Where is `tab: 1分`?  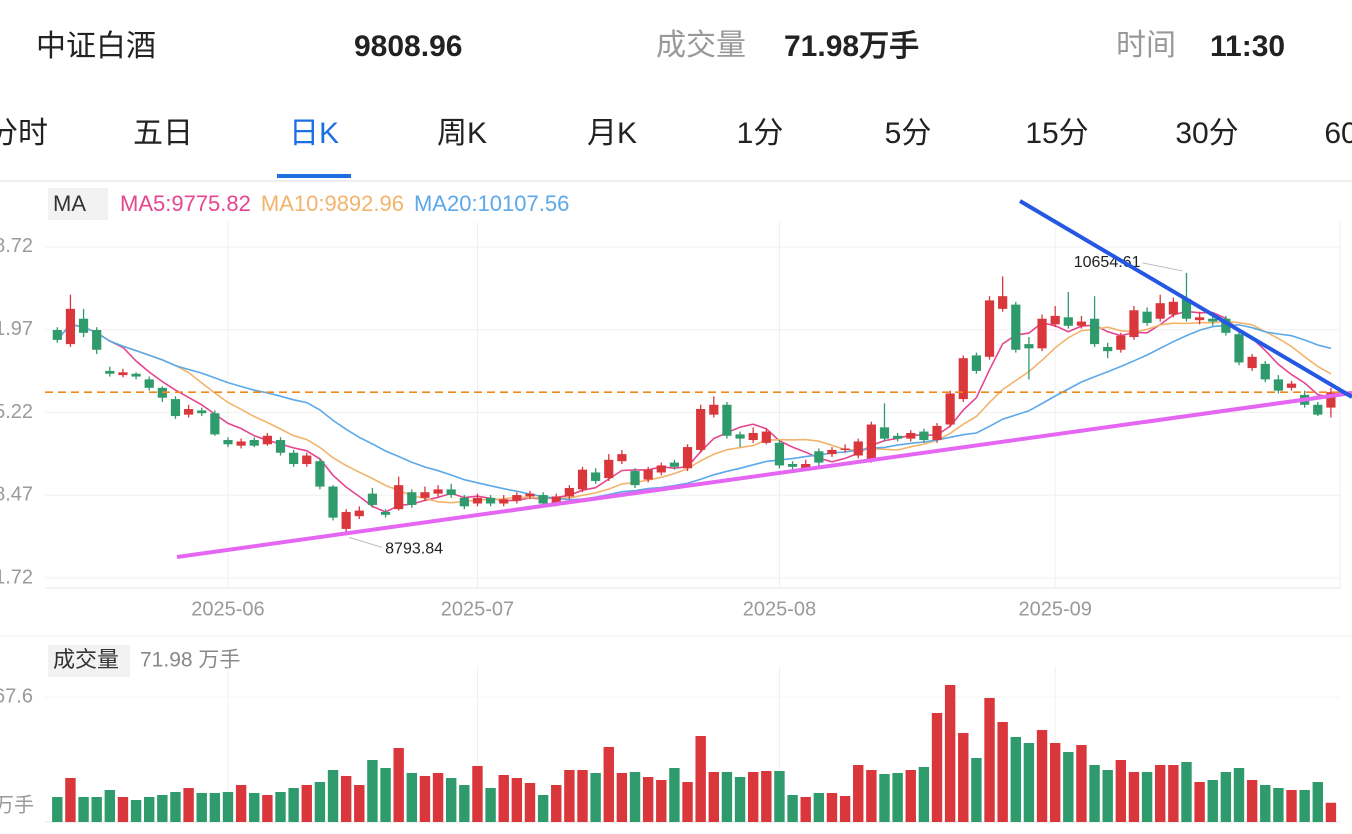
tab: 1分 is located at coordinates (760, 133).